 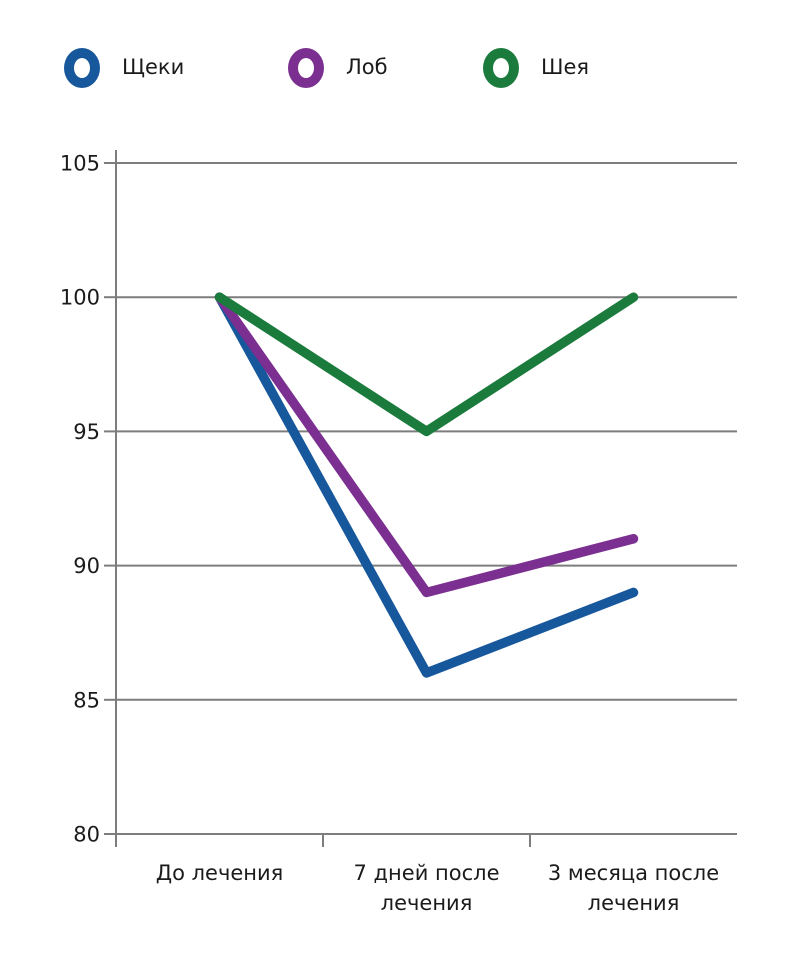 What do you see at coordinates (86, 432) in the screenshot?
I see `y-tick-label: 95` at bounding box center [86, 432].